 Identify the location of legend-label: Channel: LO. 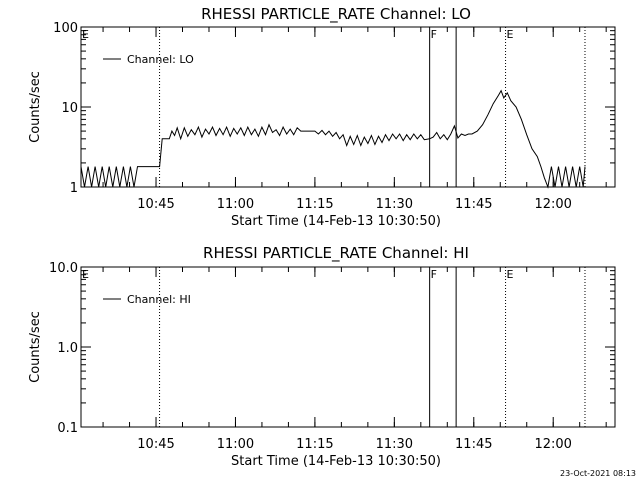
(160, 59).